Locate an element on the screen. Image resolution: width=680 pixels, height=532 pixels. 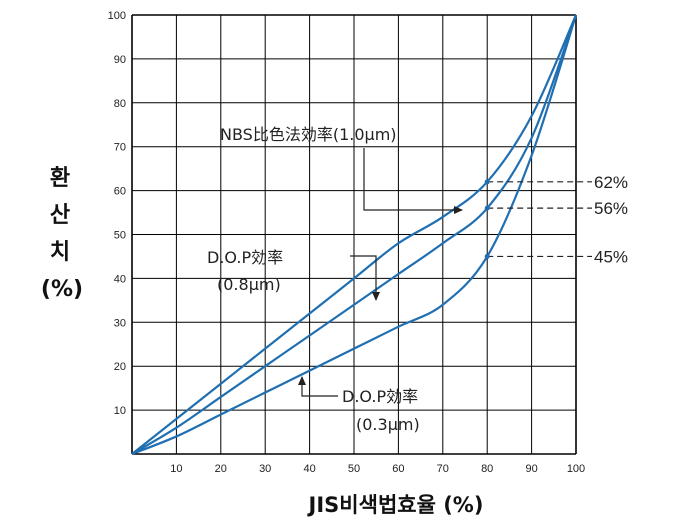
marker-label: 56% is located at coordinates (611, 208).